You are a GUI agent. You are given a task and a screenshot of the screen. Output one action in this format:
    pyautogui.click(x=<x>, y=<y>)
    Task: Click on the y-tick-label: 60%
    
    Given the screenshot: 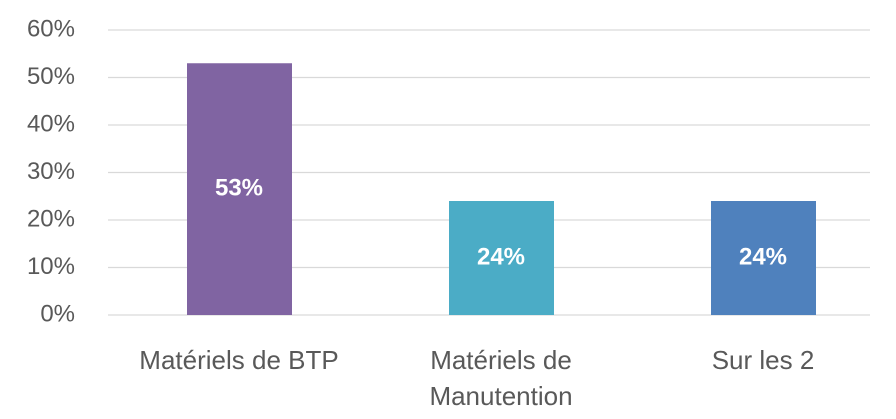 What is the action you would take?
    pyautogui.click(x=51, y=28)
    